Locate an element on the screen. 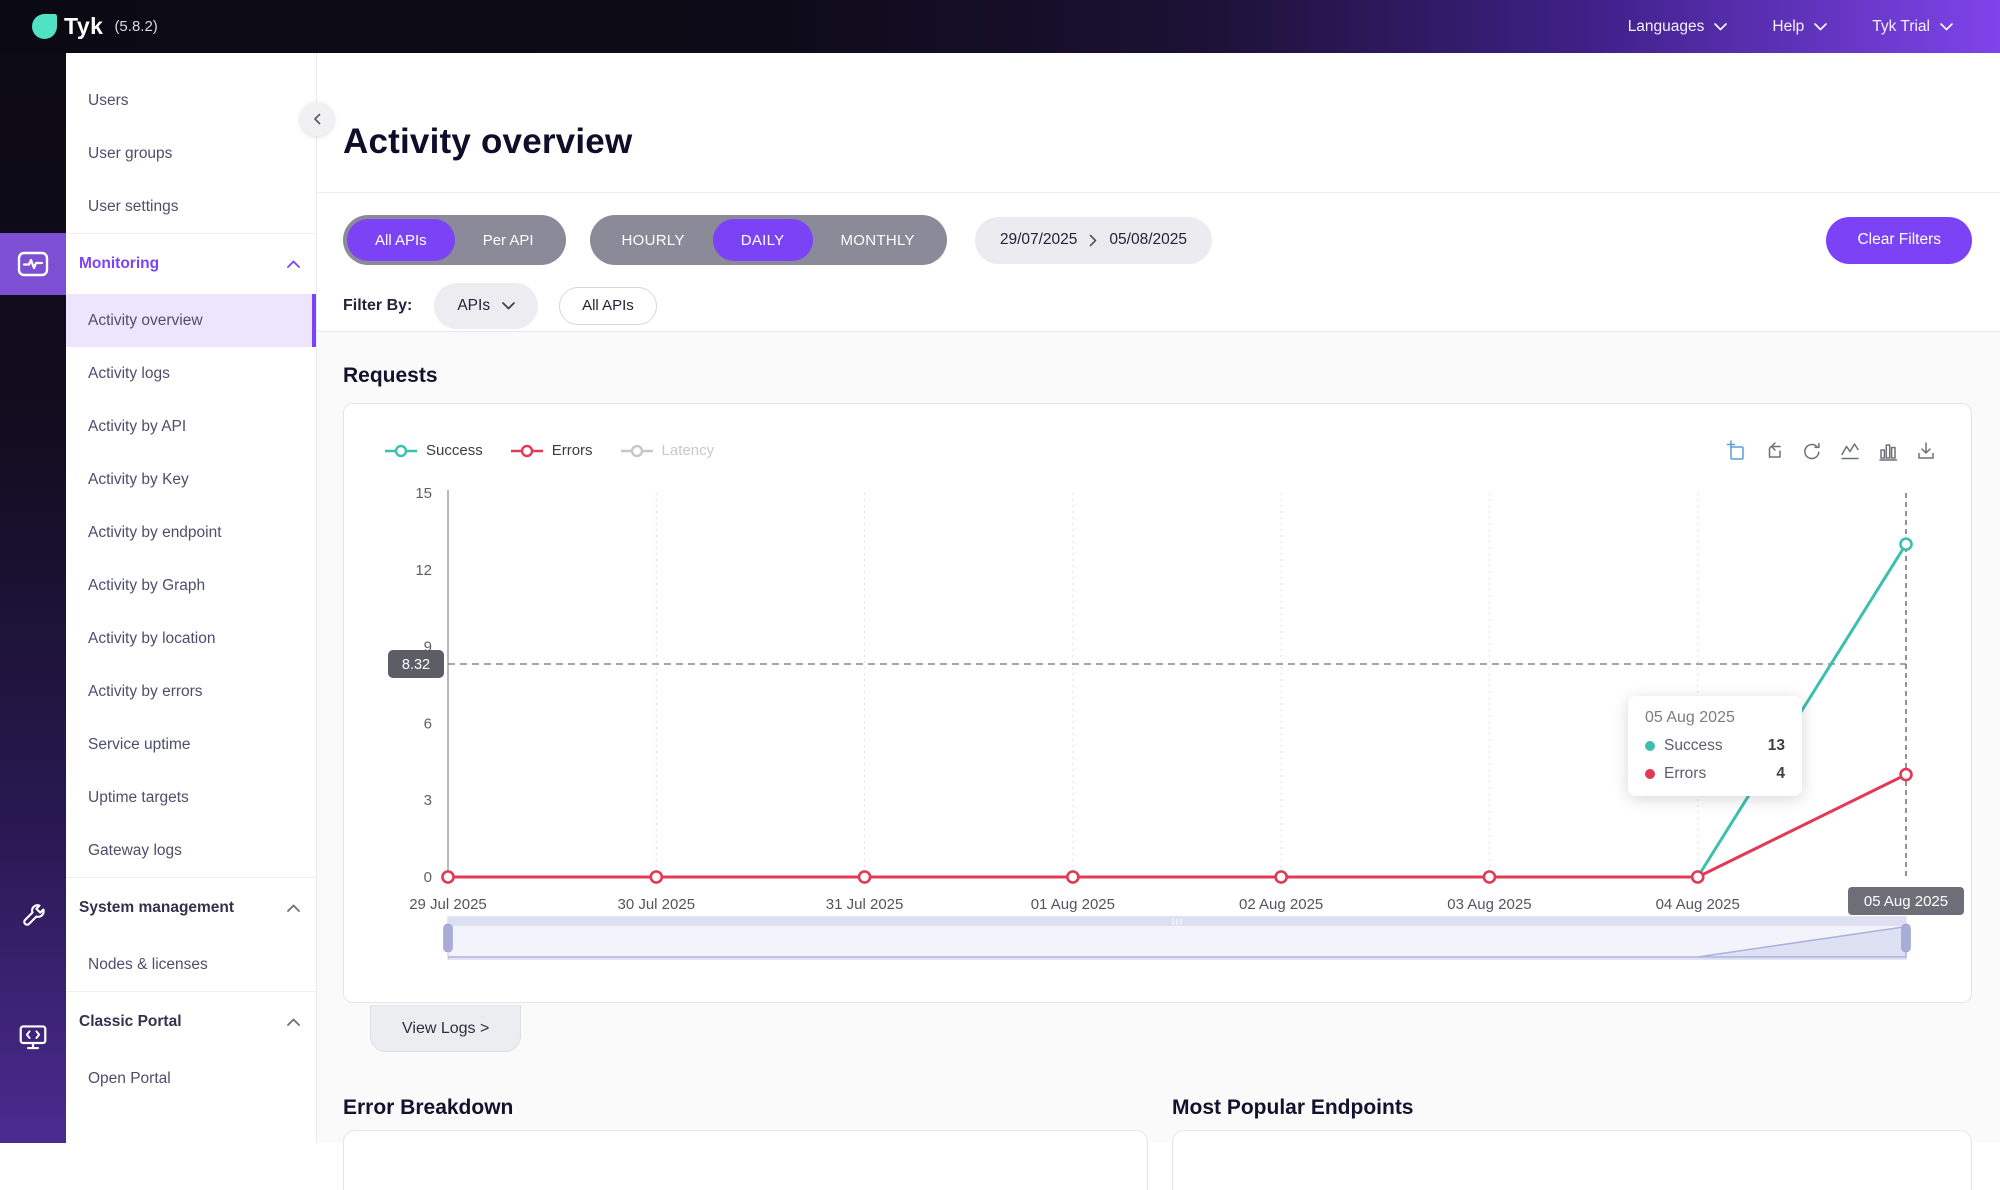 This screenshot has height=1190, width=2000. zoom-reset-icon is located at coordinates (1774, 451).